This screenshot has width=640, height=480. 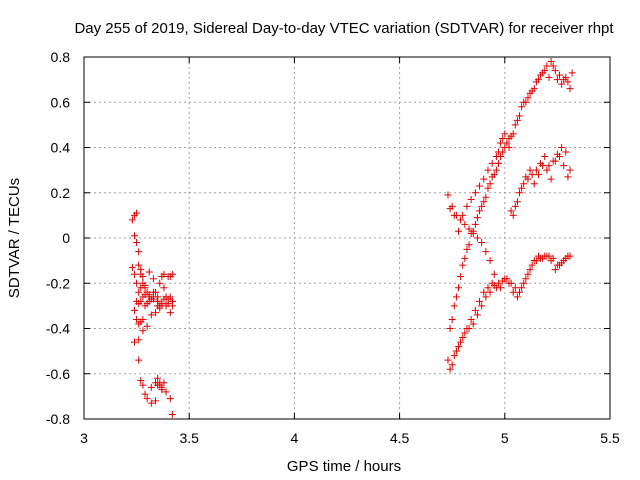 I want to click on x-tick-label: 5, so click(x=505, y=438).